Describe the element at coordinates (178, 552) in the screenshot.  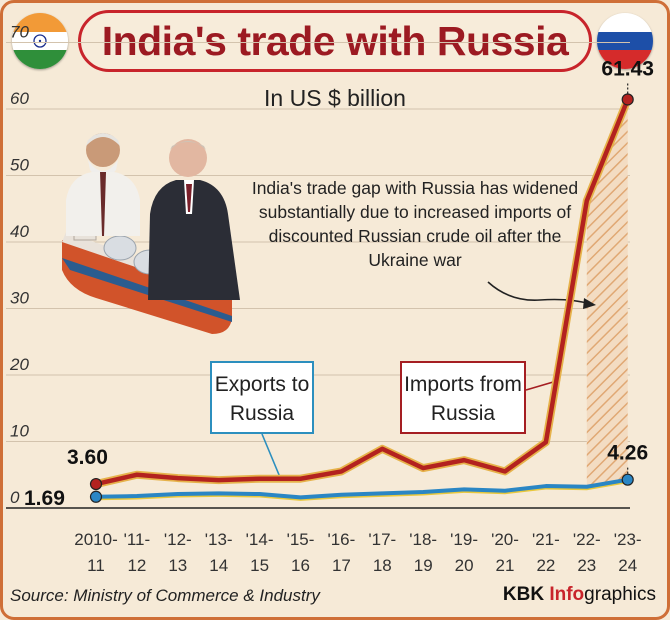
I see `x-tick-label: '12-13` at that location.